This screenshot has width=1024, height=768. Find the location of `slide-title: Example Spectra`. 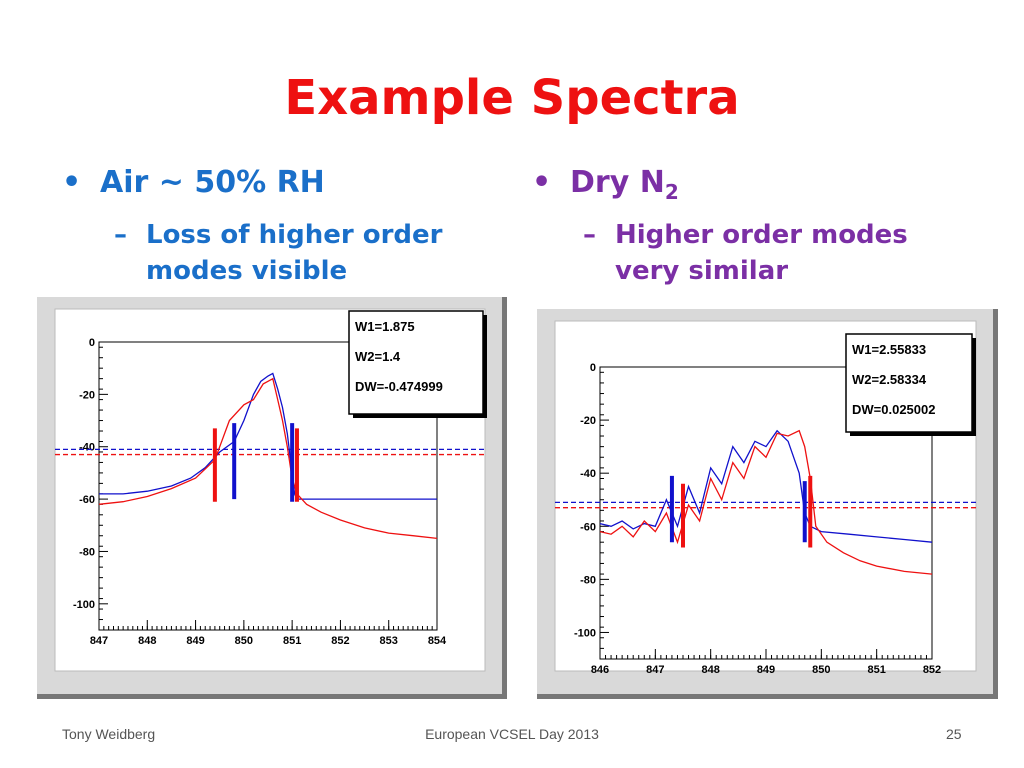

slide-title: Example Spectra is located at coordinates (512, 98).